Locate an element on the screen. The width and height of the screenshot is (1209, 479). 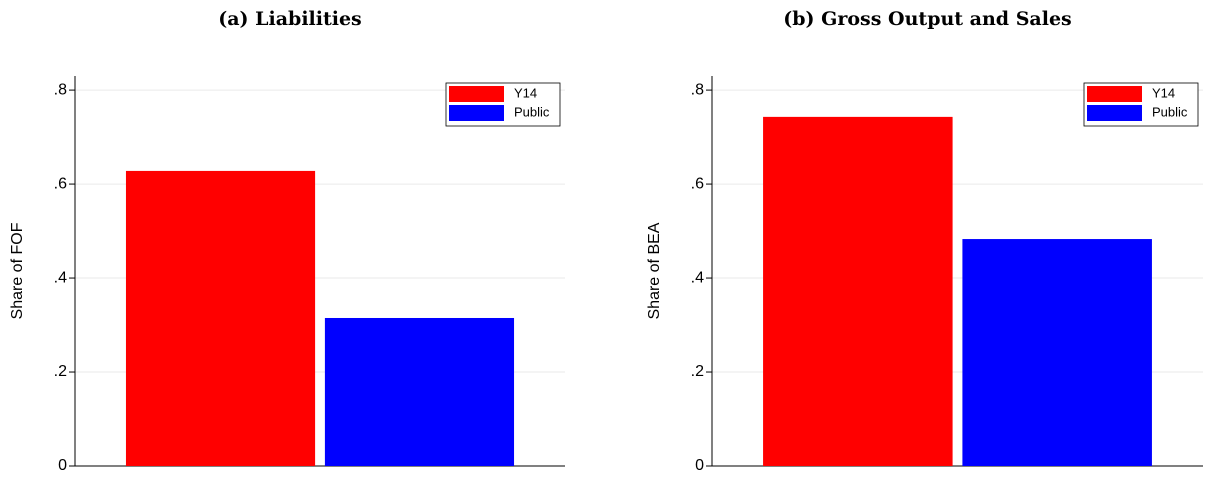
chart-title: (a) Liabilities is located at coordinates (290, 19).